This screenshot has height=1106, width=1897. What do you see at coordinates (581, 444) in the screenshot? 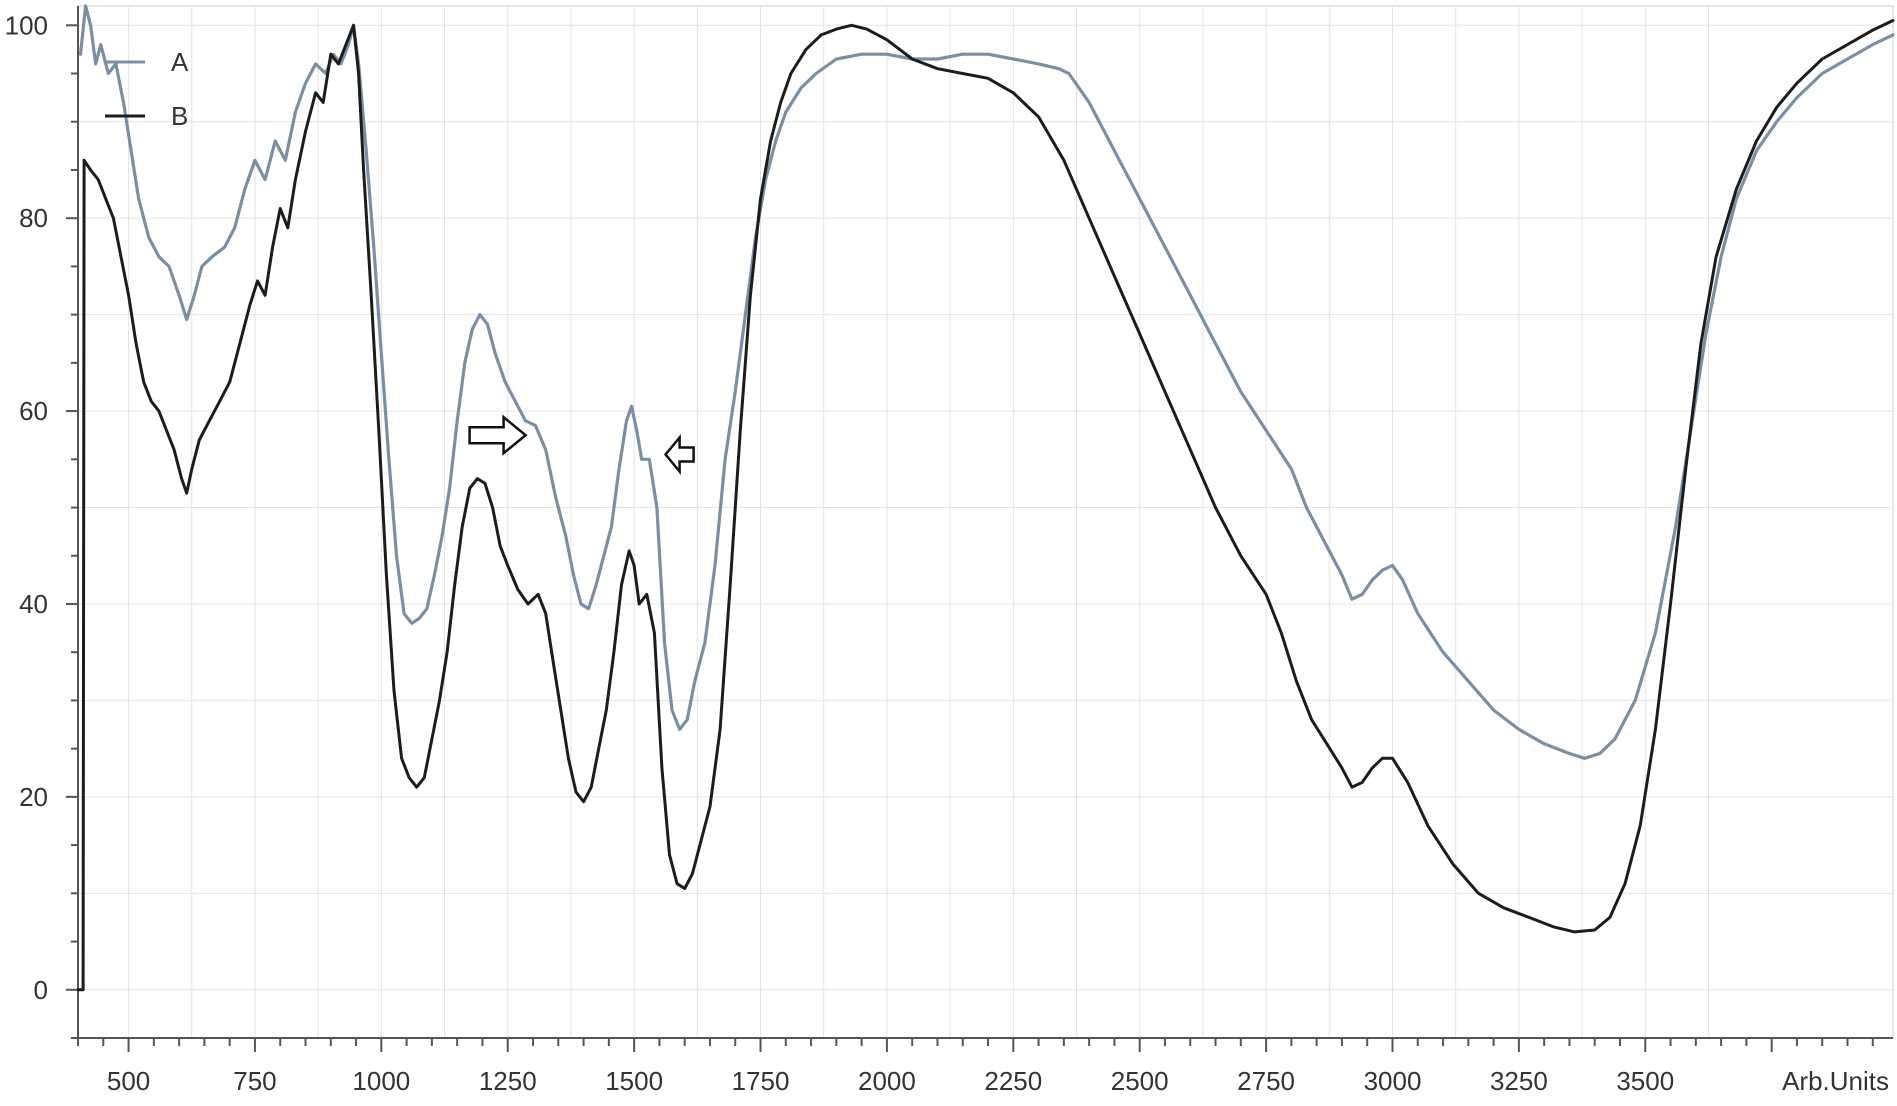
I see `annotations` at bounding box center [581, 444].